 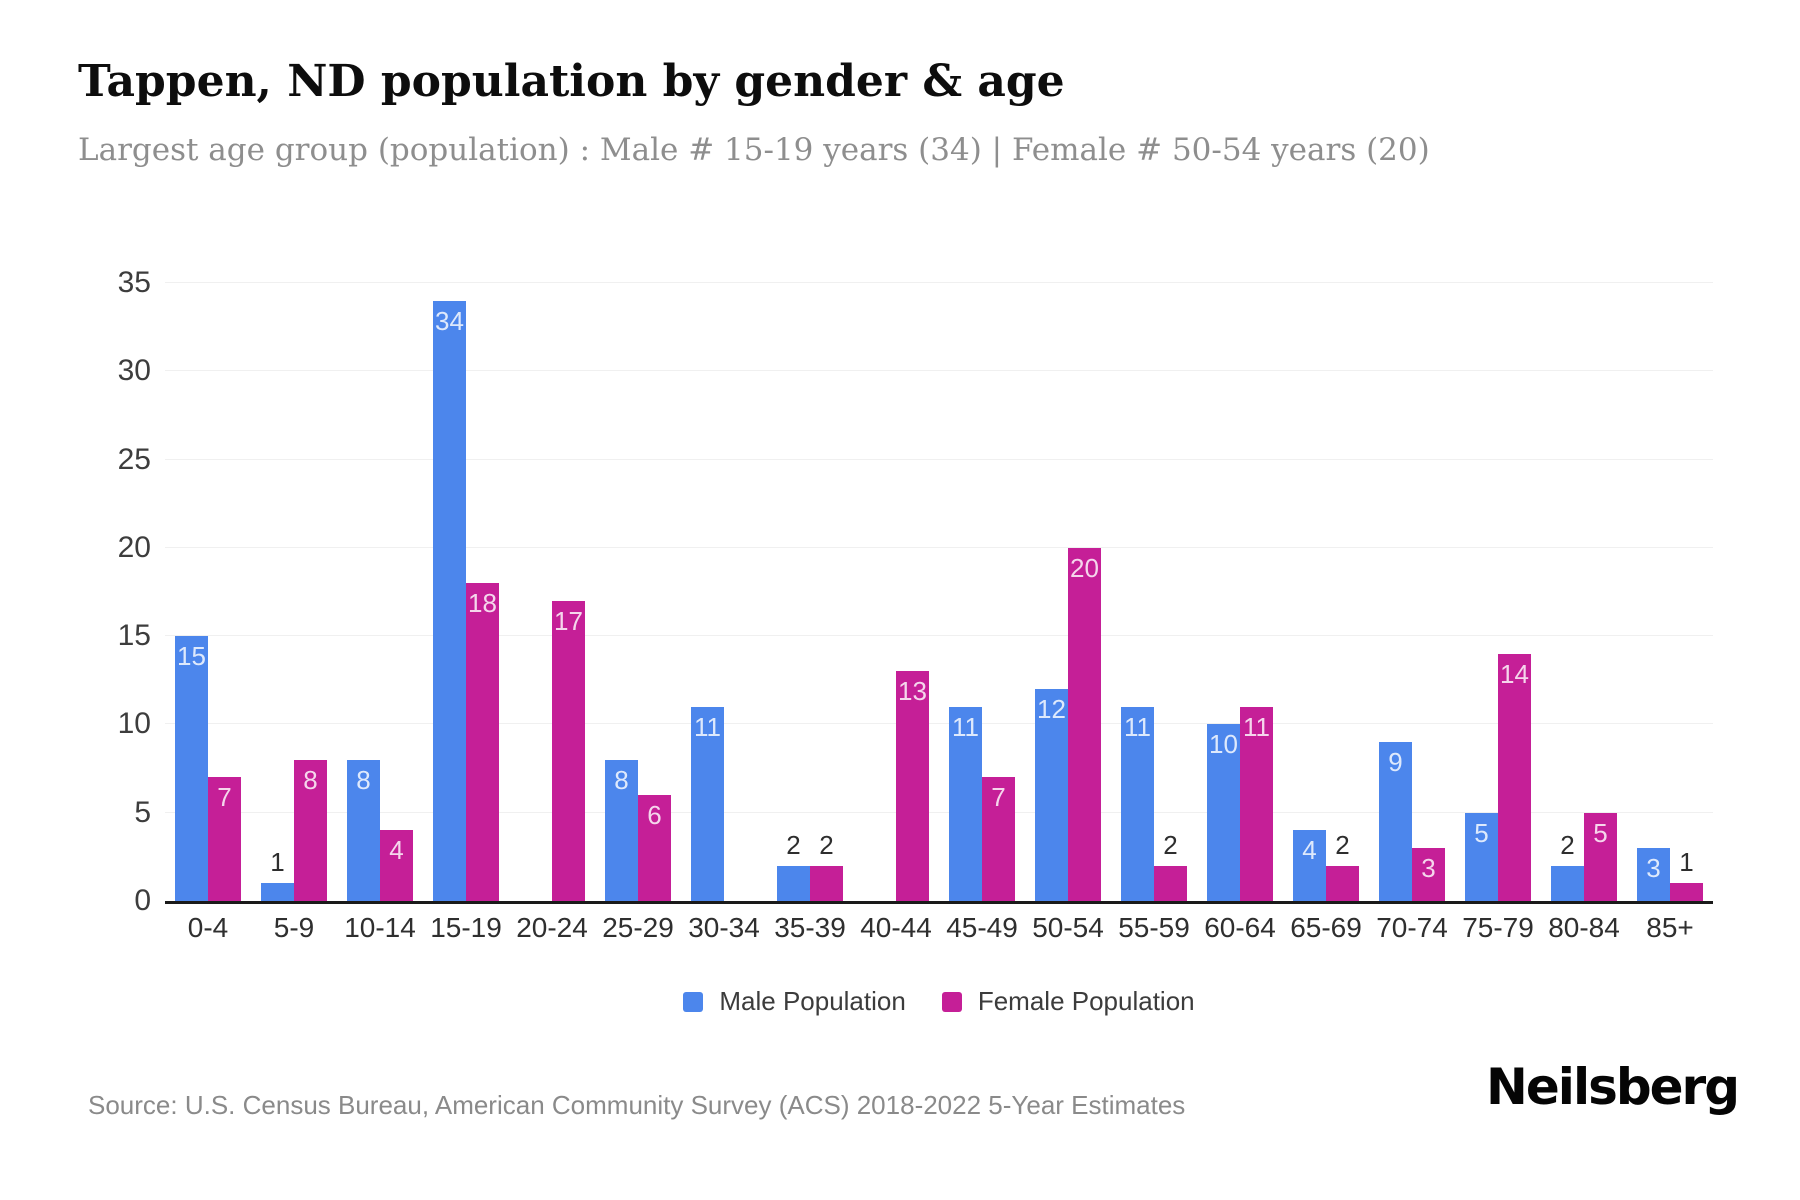 I want to click on x-axis-label: 75-79, so click(x=1498, y=927).